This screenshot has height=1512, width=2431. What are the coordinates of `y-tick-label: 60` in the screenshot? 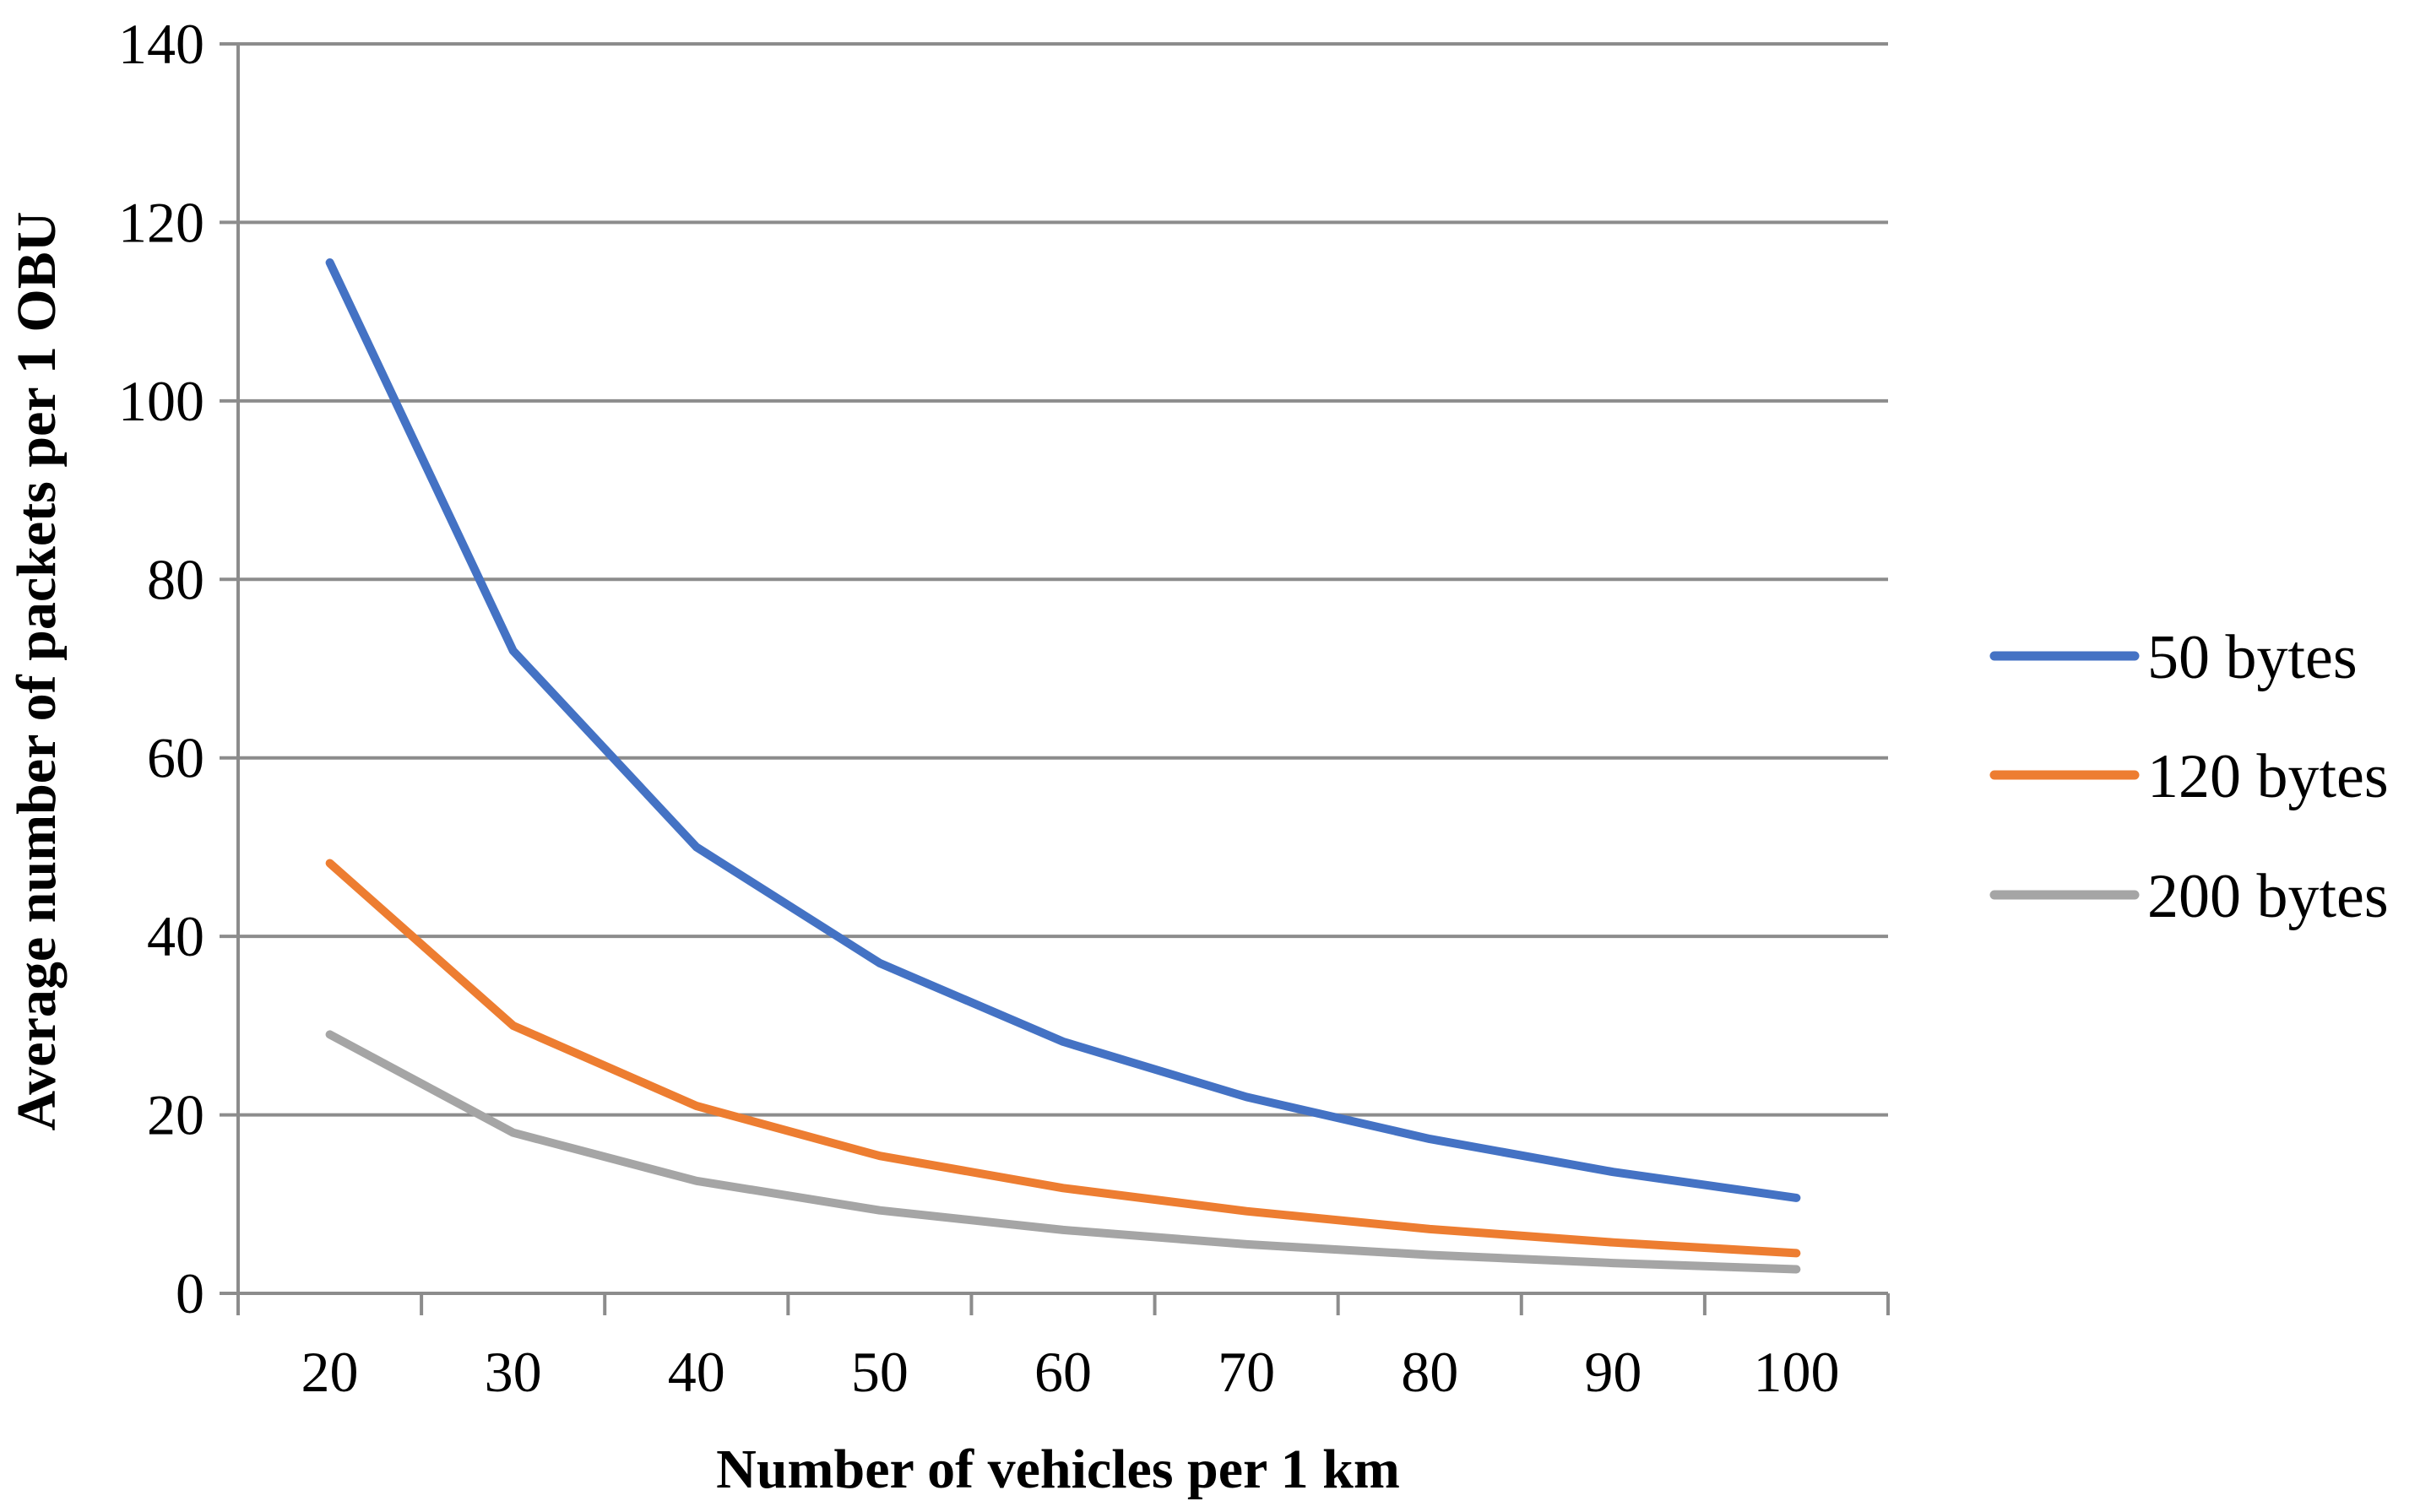 It's located at (175, 758).